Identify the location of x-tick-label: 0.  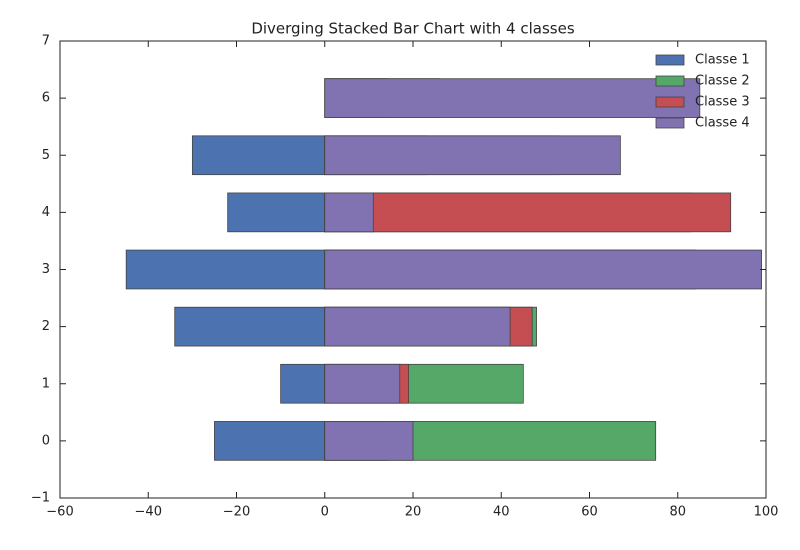
(325, 512).